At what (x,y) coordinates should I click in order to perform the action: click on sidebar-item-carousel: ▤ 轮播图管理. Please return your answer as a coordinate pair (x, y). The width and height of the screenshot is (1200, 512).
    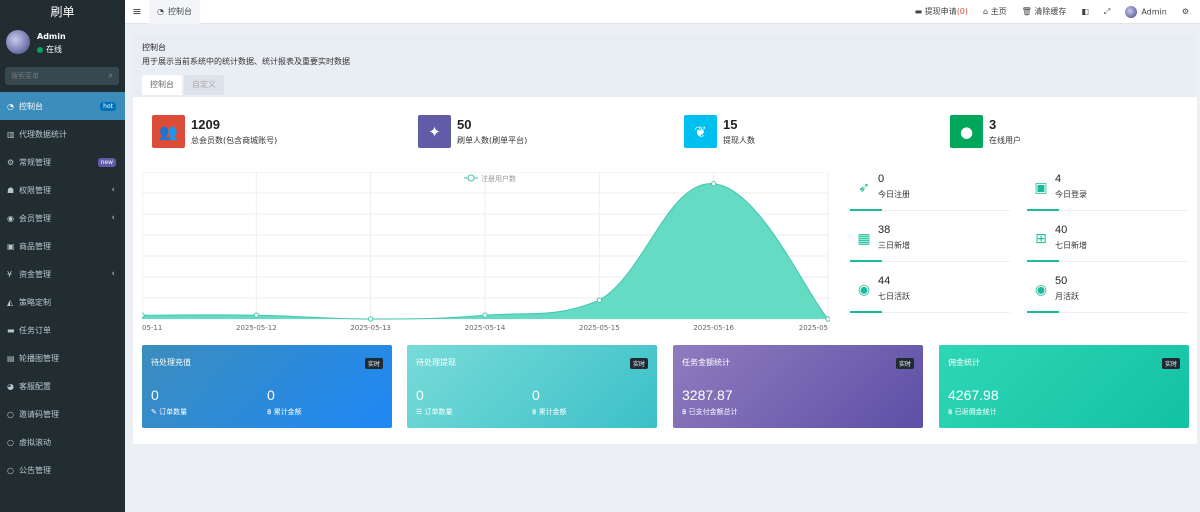
    Looking at the image, I should click on (62, 358).